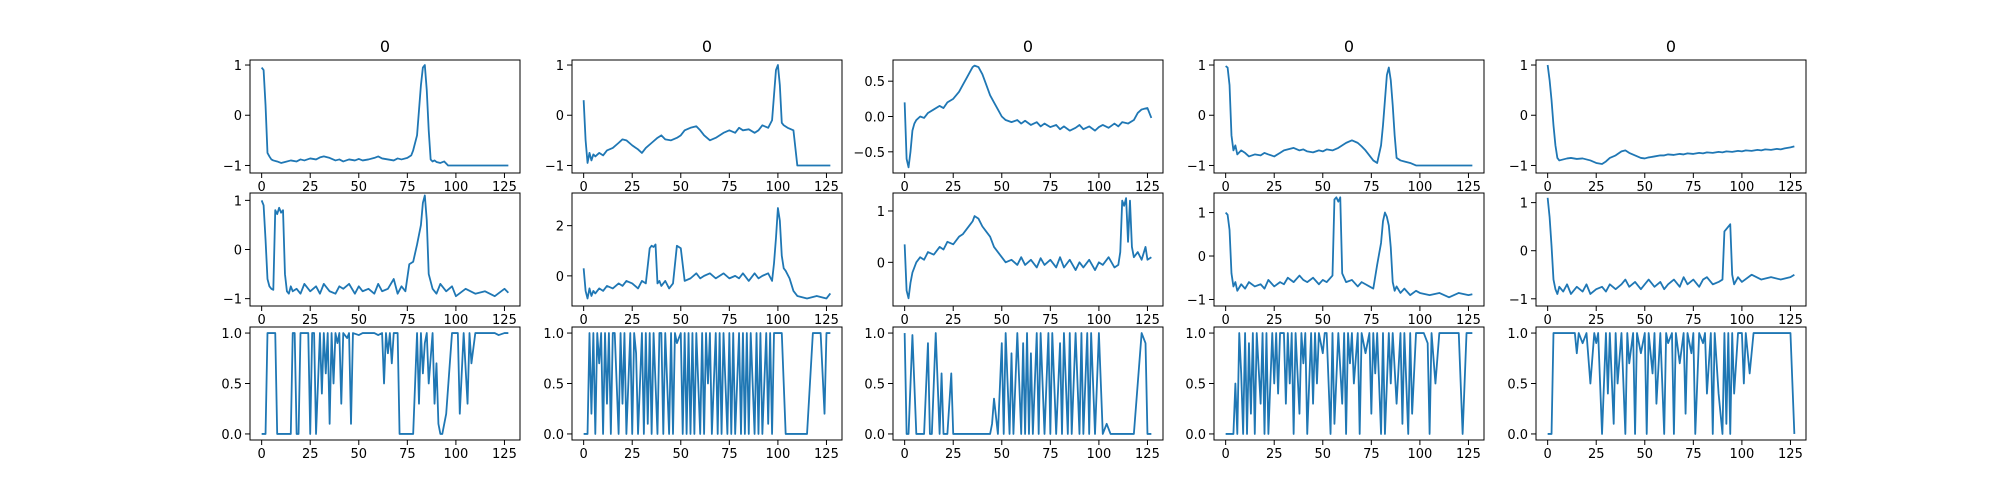 Image resolution: width=2000 pixels, height=500 pixels. What do you see at coordinates (869, 153) in the screenshot?
I see `y-tick-label: −0.5` at bounding box center [869, 153].